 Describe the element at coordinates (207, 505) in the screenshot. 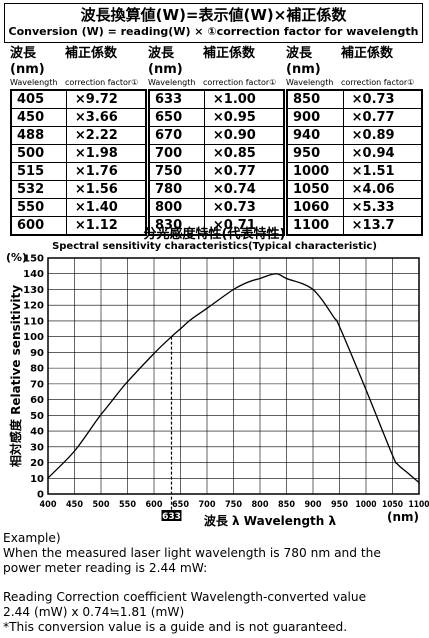

I see `x-tick-label: 700` at that location.